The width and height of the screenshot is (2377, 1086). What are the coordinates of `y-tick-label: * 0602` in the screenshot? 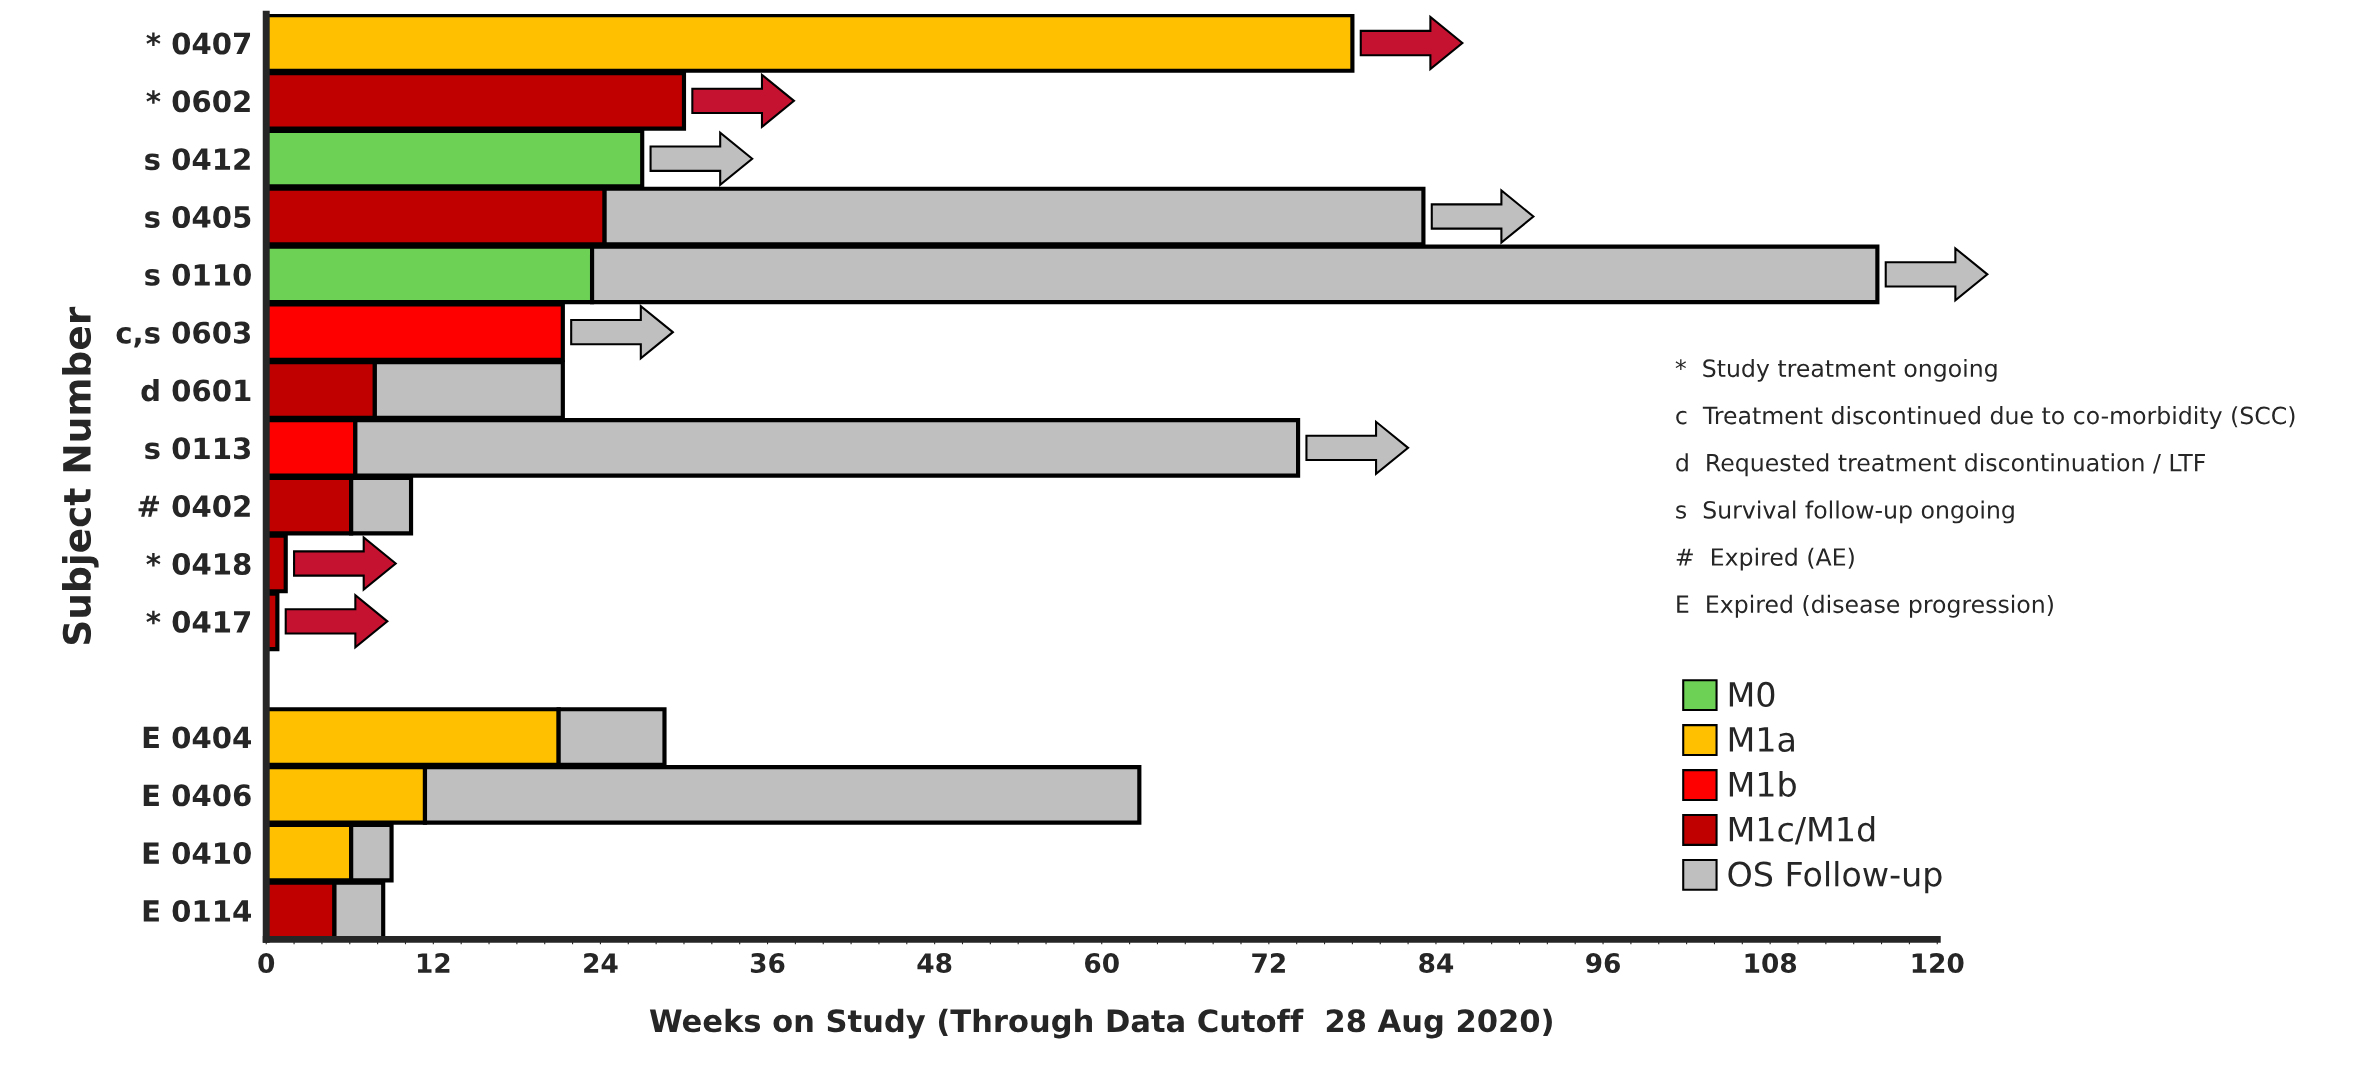 It's located at (198, 101).